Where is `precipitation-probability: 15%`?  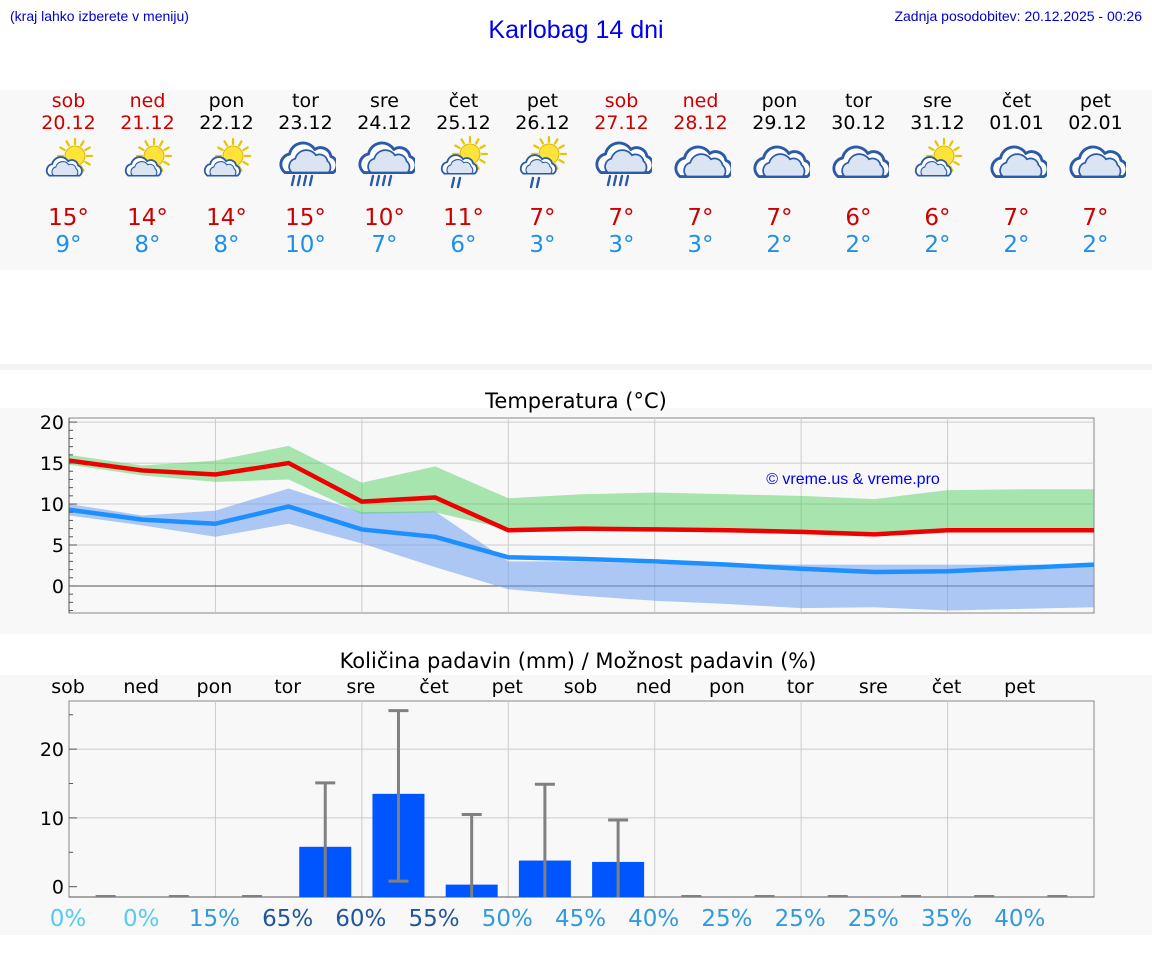
precipitation-probability: 15% is located at coordinates (214, 919).